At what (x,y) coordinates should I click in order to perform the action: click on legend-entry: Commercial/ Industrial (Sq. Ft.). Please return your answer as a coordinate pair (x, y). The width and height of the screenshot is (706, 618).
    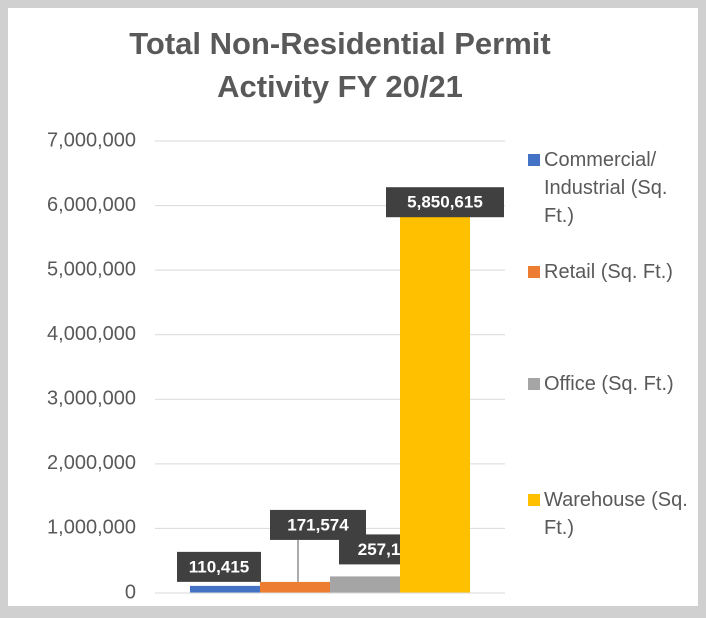
    Looking at the image, I should click on (610, 188).